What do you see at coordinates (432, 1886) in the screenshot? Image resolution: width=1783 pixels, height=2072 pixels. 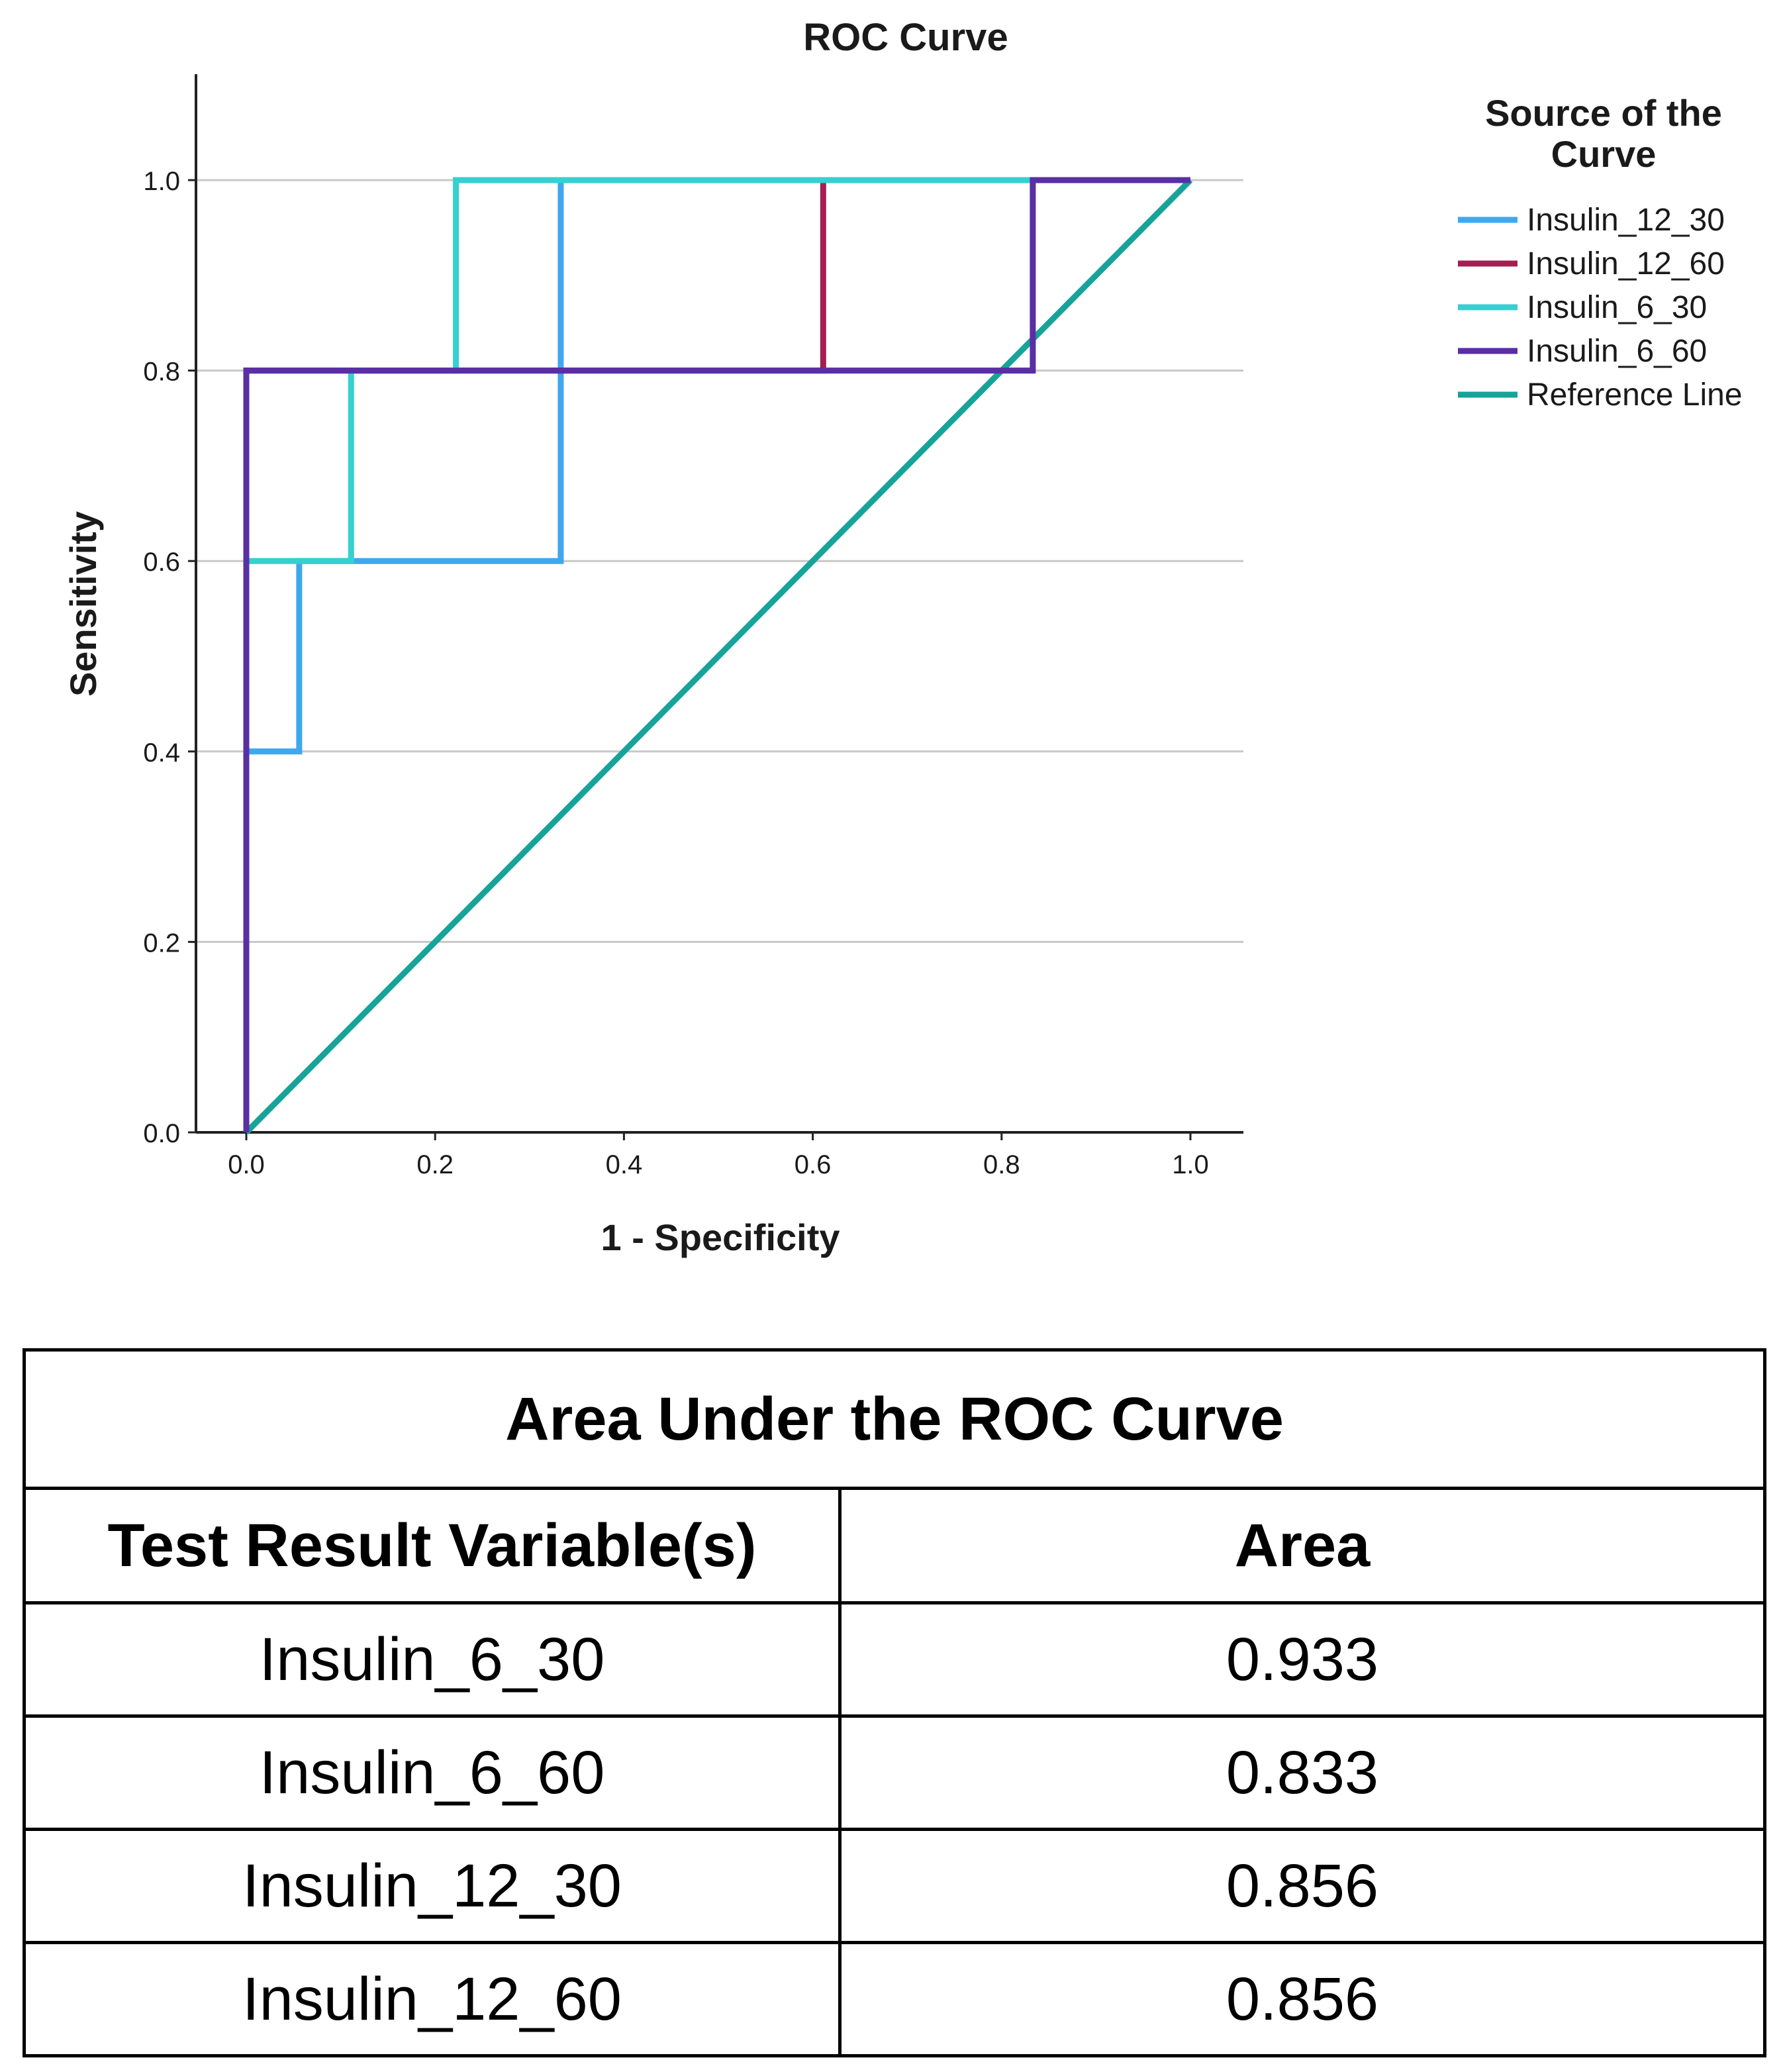 I see `cell-variable: Insulin_12_30` at bounding box center [432, 1886].